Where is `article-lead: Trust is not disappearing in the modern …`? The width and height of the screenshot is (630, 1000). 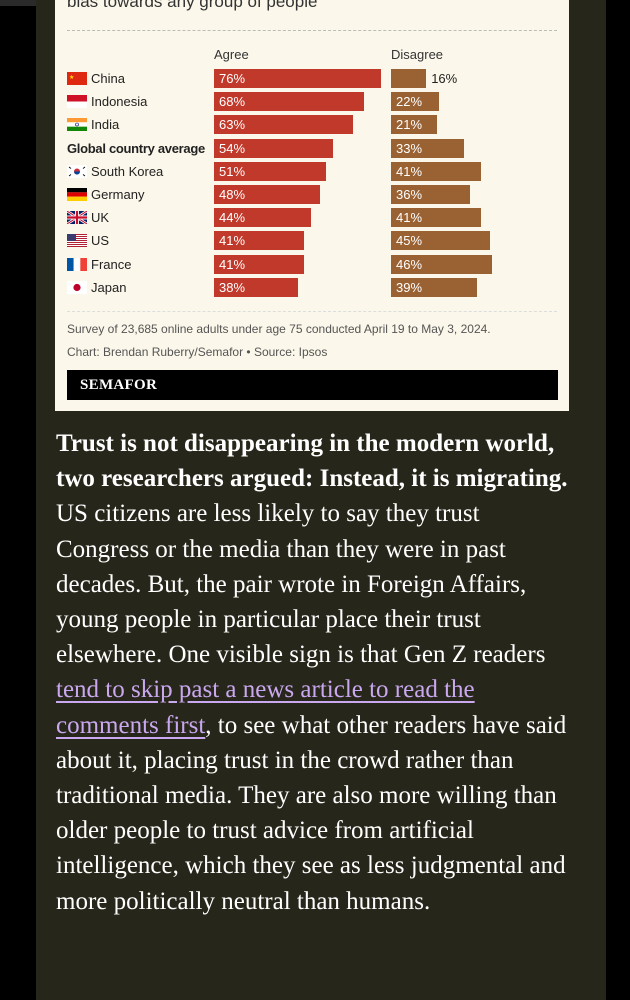 article-lead: Trust is not disappearing in the modern … is located at coordinates (312, 461).